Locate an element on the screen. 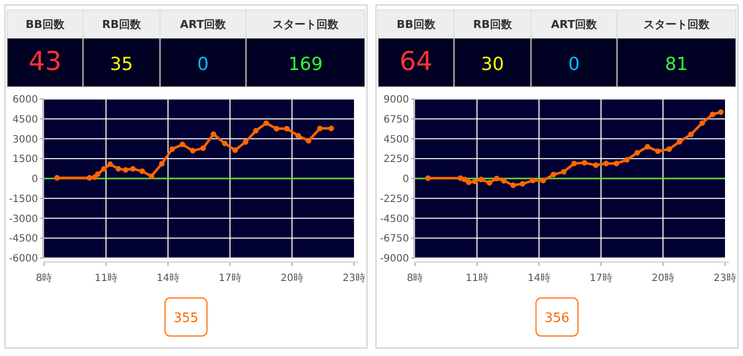 This screenshot has height=356, width=743. y-tick-label: -2250 is located at coordinates (394, 199).